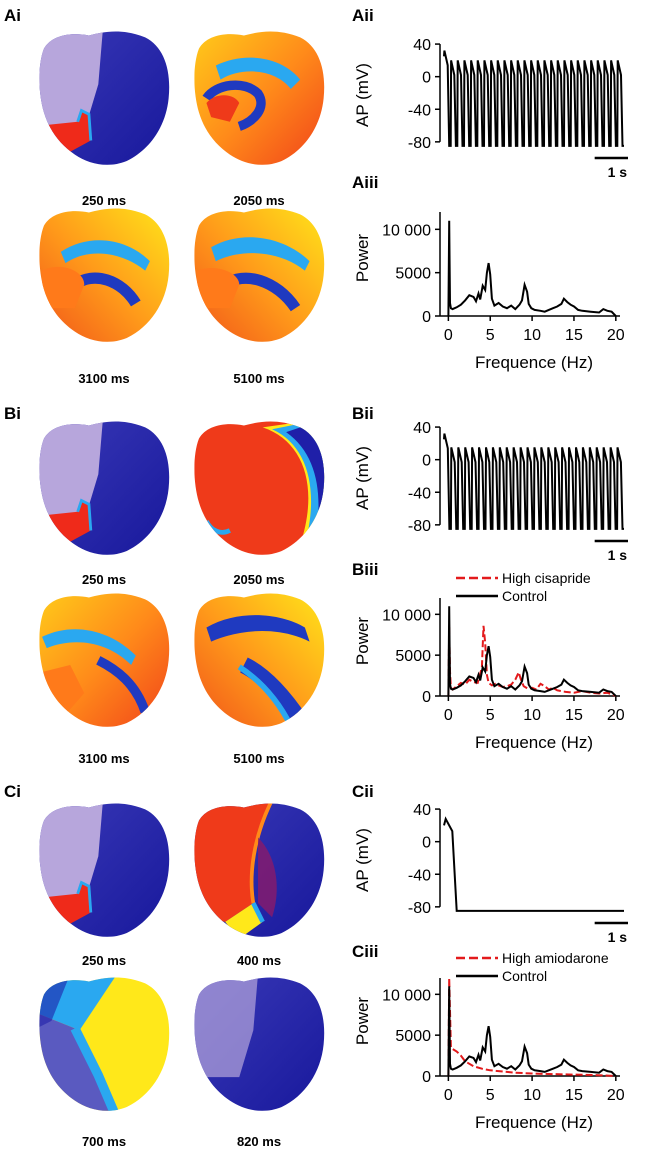 The width and height of the screenshot is (652, 1159). What do you see at coordinates (104, 960) in the screenshot?
I see `time-label-c1: 250 ms` at bounding box center [104, 960].